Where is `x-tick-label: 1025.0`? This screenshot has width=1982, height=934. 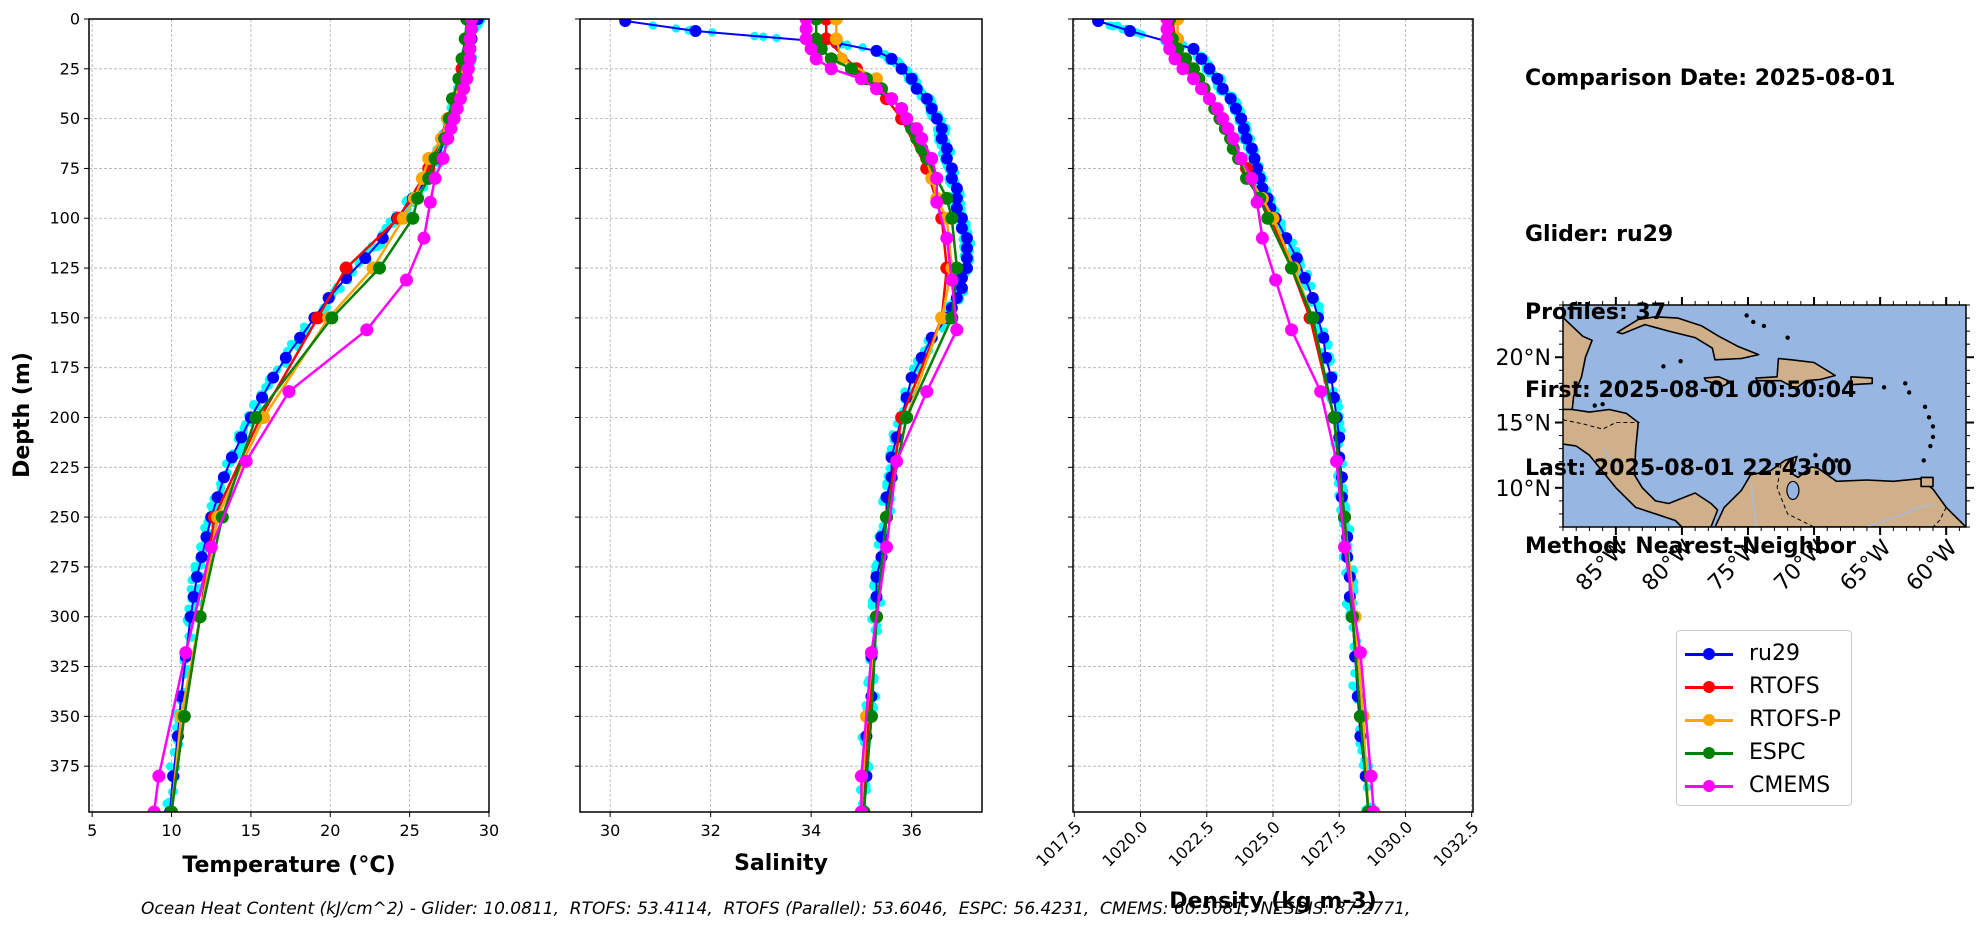 x-tick-label: 1025.0 is located at coordinates (1257, 843).